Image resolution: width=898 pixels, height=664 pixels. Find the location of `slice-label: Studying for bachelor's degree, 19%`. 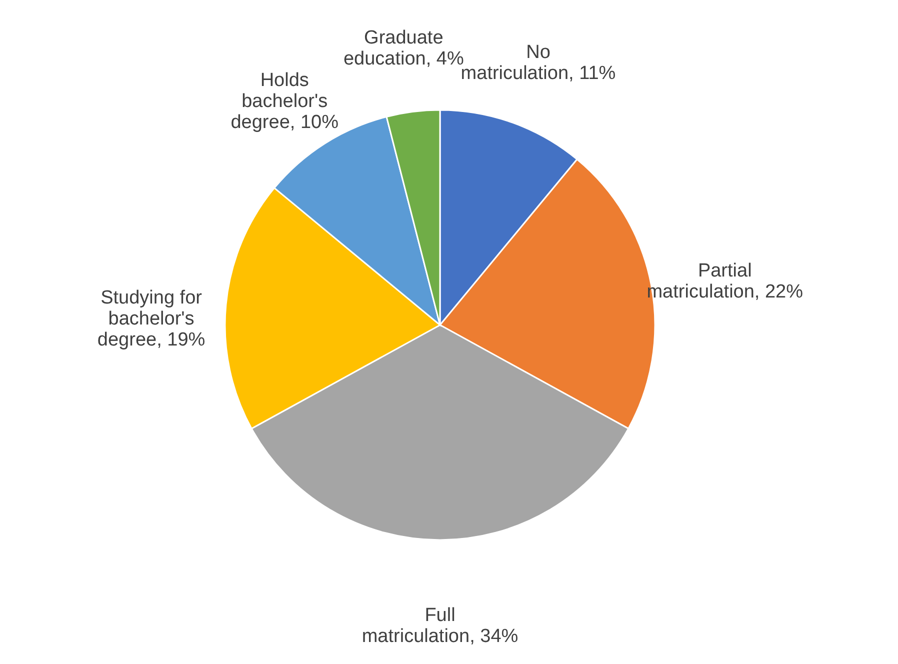

slice-label: Studying for bachelor's degree, 19% is located at coordinates (151, 319).